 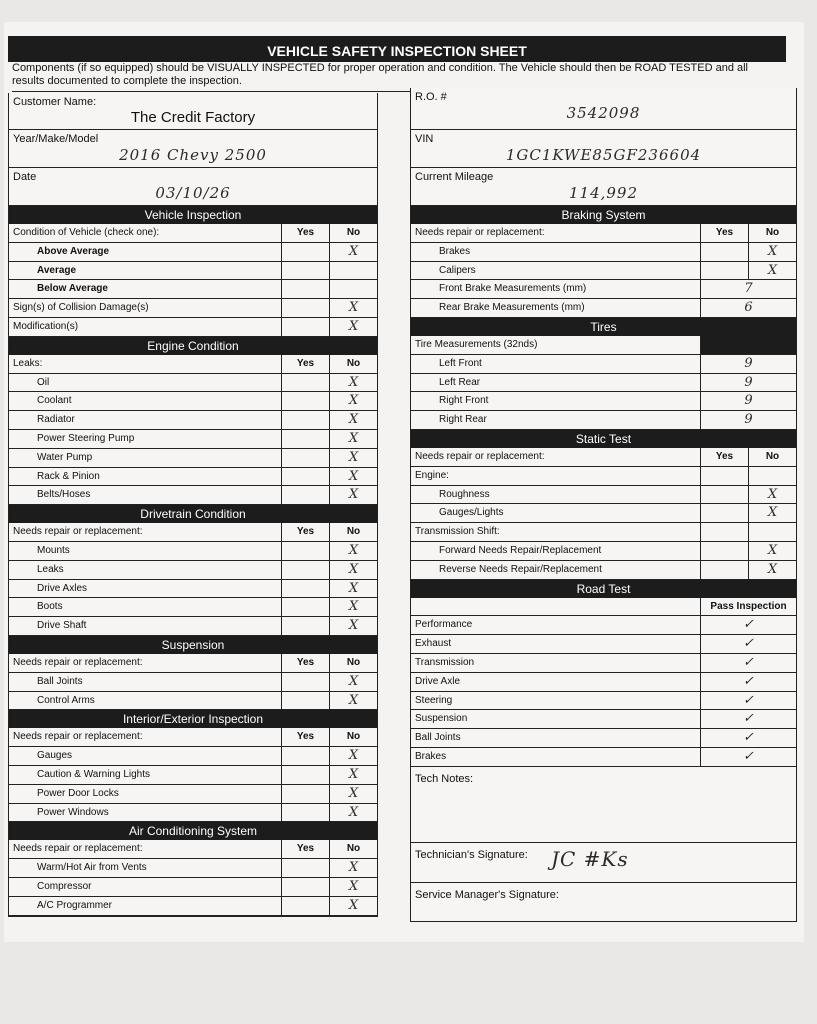 I want to click on no-column-header: No, so click(x=353, y=737).